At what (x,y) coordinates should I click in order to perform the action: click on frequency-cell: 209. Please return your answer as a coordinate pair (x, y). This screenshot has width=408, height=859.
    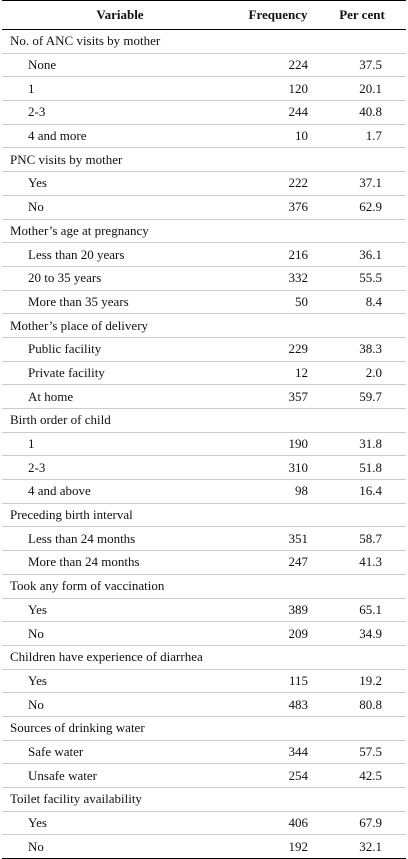
    Looking at the image, I should click on (278, 633).